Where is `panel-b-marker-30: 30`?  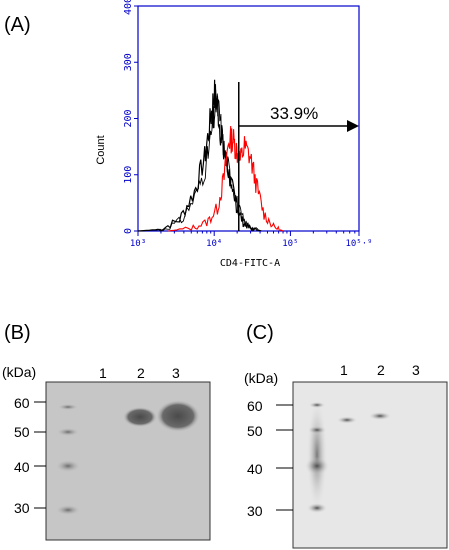 panel-b-marker-30: 30 is located at coordinates (22, 508).